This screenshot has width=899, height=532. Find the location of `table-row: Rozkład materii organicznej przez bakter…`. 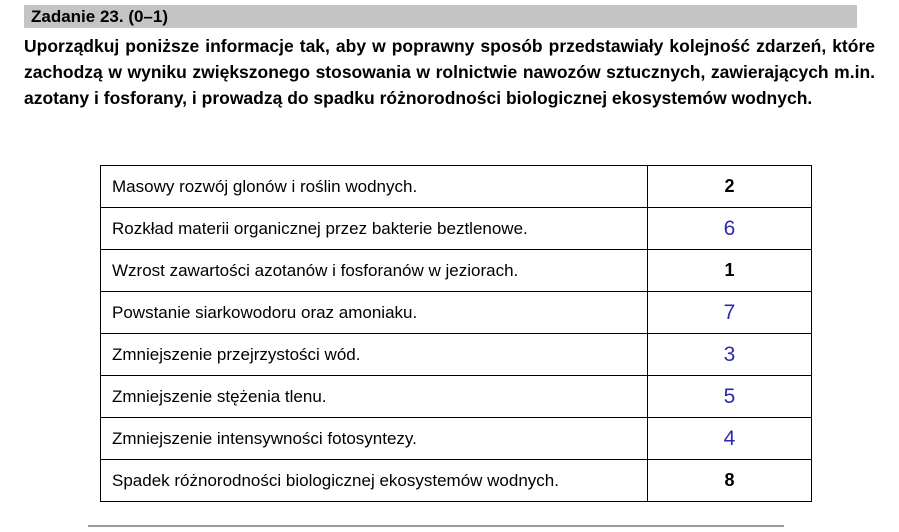

table-row: Rozkład materii organicznej przez bakter… is located at coordinates (456, 228).